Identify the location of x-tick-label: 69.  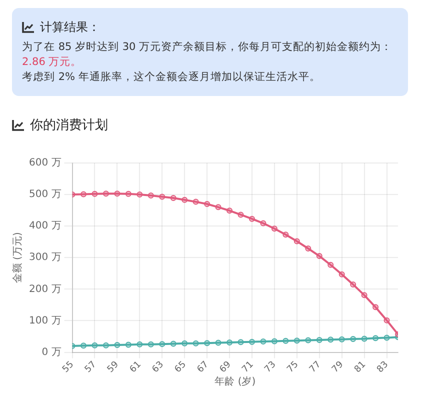
(226, 367).